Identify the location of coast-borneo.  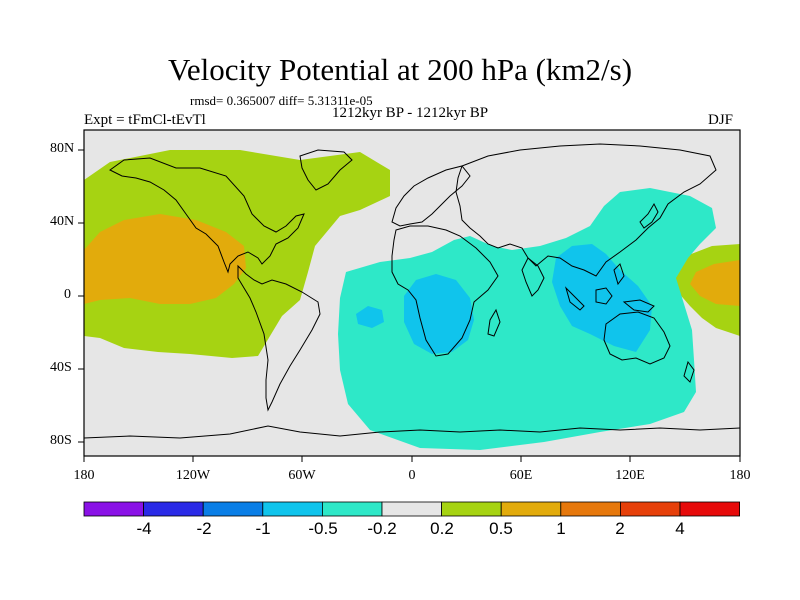
(604, 296).